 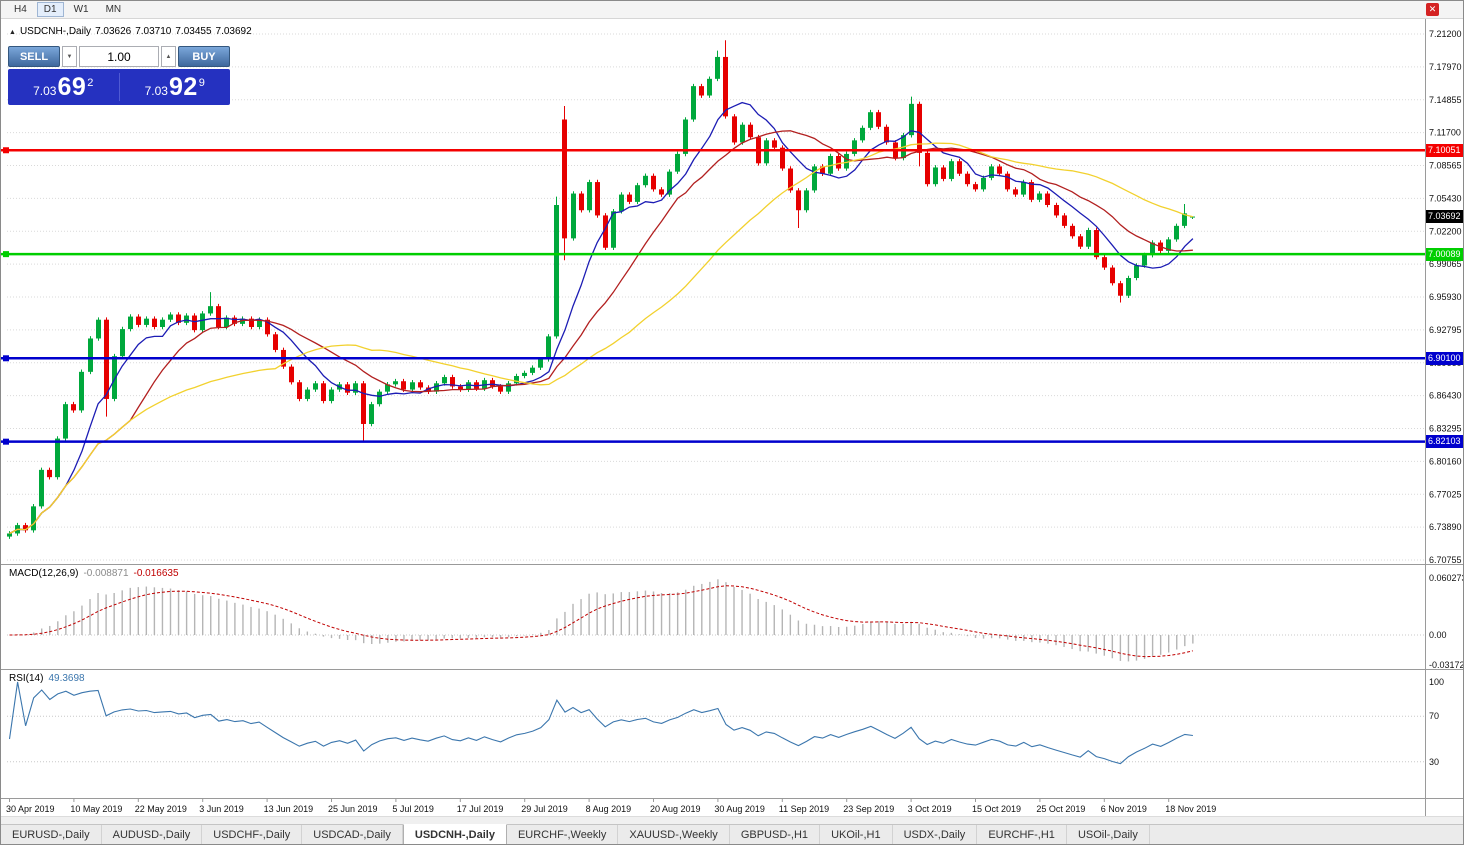 What do you see at coordinates (1444, 441) in the screenshot?
I see `hline-price-tag: 6.82103` at bounding box center [1444, 441].